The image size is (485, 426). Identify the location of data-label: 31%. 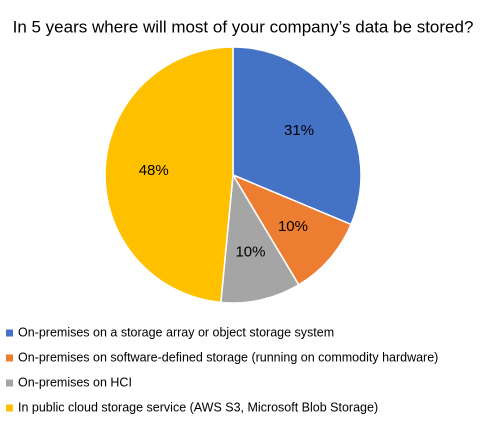
(299, 130).